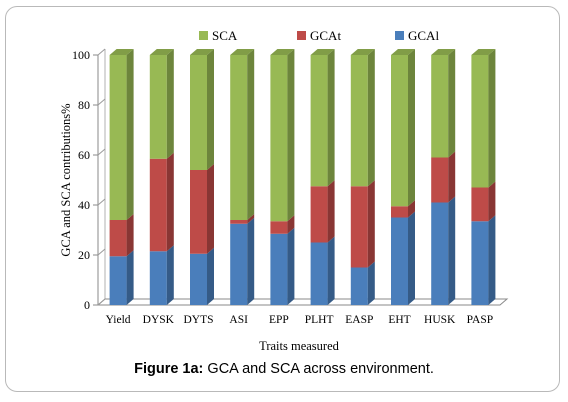  Describe the element at coordinates (225, 35) in the screenshot. I see `legend-label-sca: SCA` at that location.